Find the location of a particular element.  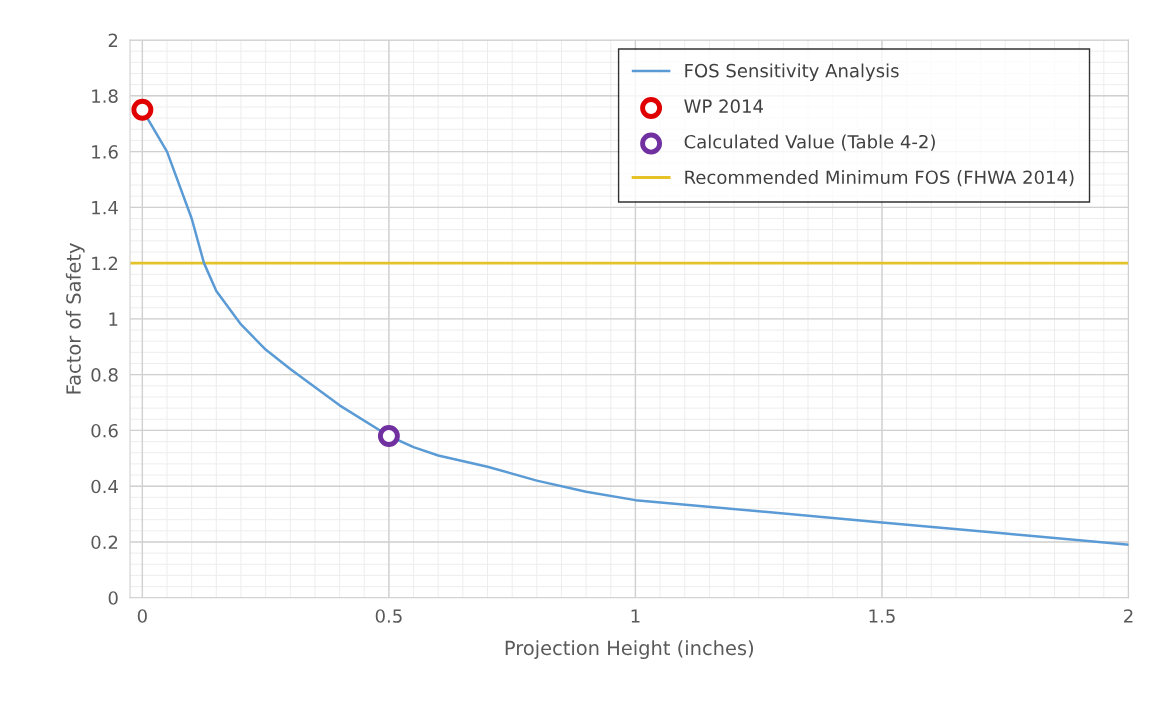

x-tick-label: 0 is located at coordinates (142, 616).